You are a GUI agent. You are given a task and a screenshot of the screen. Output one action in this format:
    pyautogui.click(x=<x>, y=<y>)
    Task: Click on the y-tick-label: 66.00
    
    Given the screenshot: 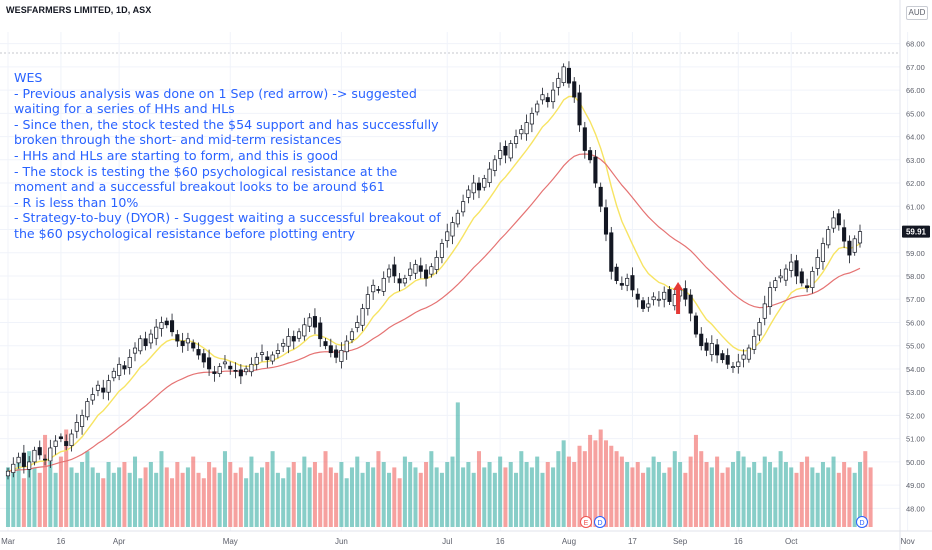 What is the action you would take?
    pyautogui.click(x=915, y=90)
    